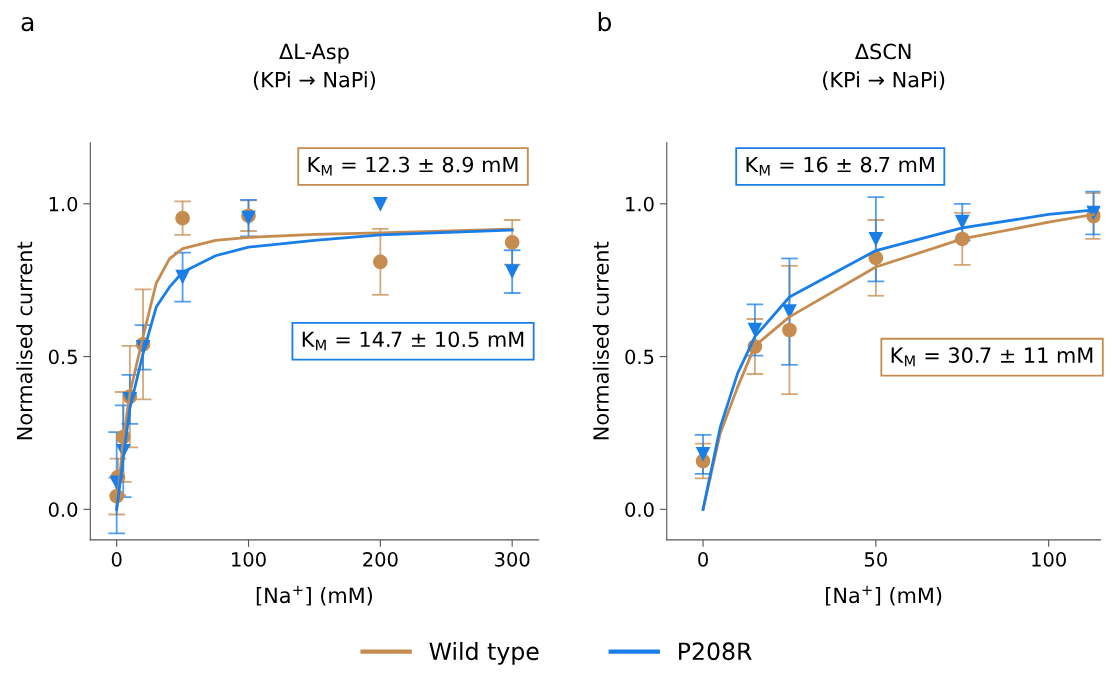 This screenshot has height=686, width=1115. Describe the element at coordinates (314, 66) in the screenshot. I see `chart-title: ΔL-Asp (KPi → NaPi)` at that location.